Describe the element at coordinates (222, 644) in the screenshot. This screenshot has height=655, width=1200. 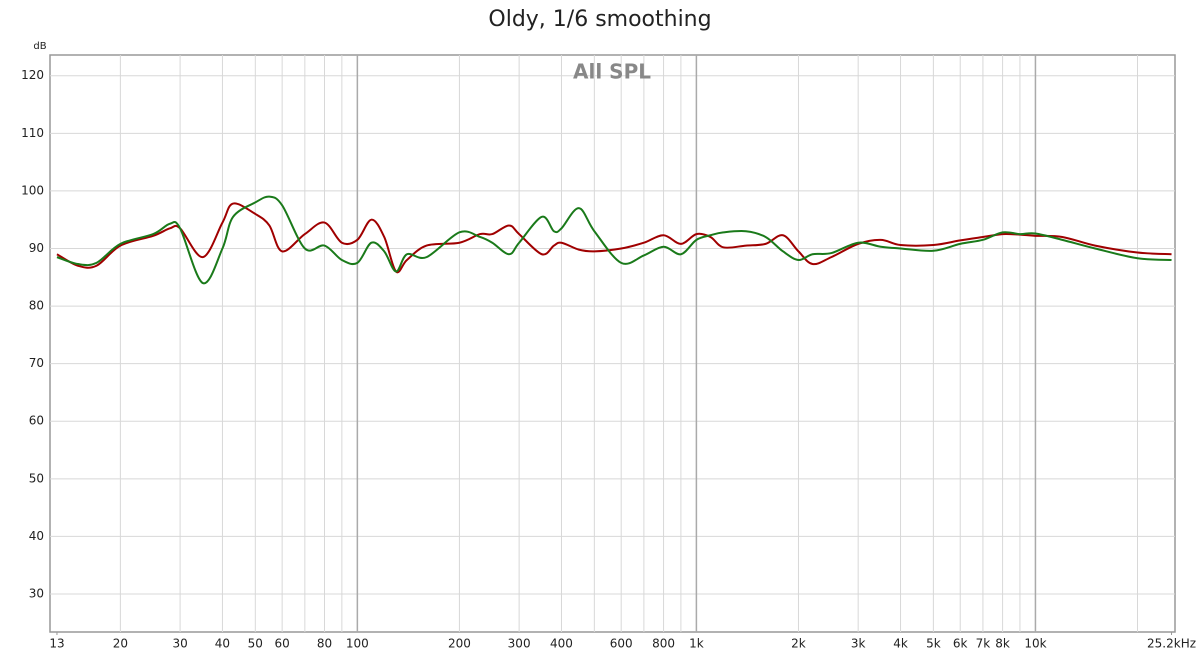
I see `x-tick-label: 40` at that location.